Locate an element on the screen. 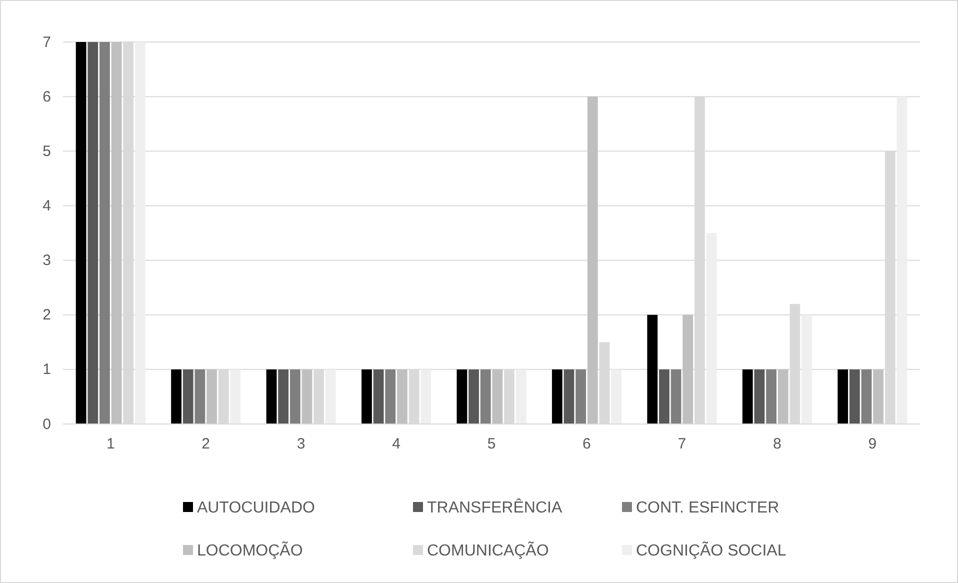 The width and height of the screenshot is (958, 583). x-tick-label: 1 is located at coordinates (110, 444).